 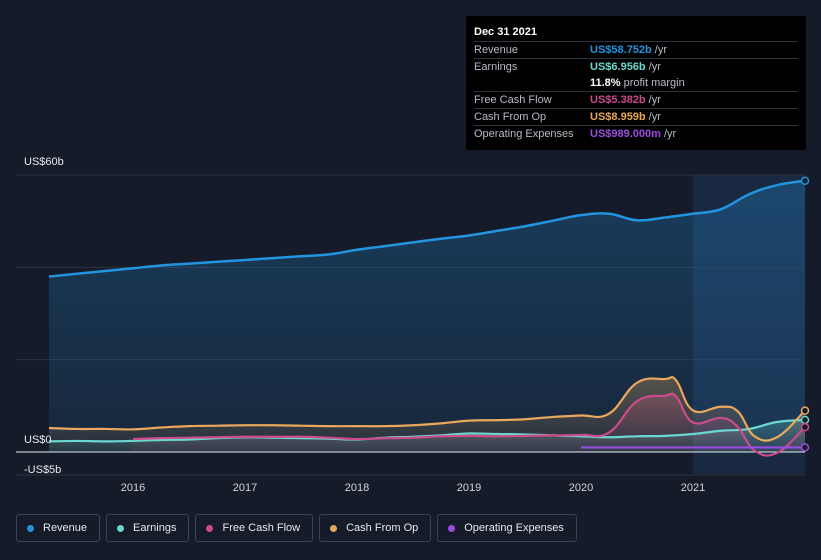 I want to click on series-line-free-cash-flow, so click(x=469, y=424).